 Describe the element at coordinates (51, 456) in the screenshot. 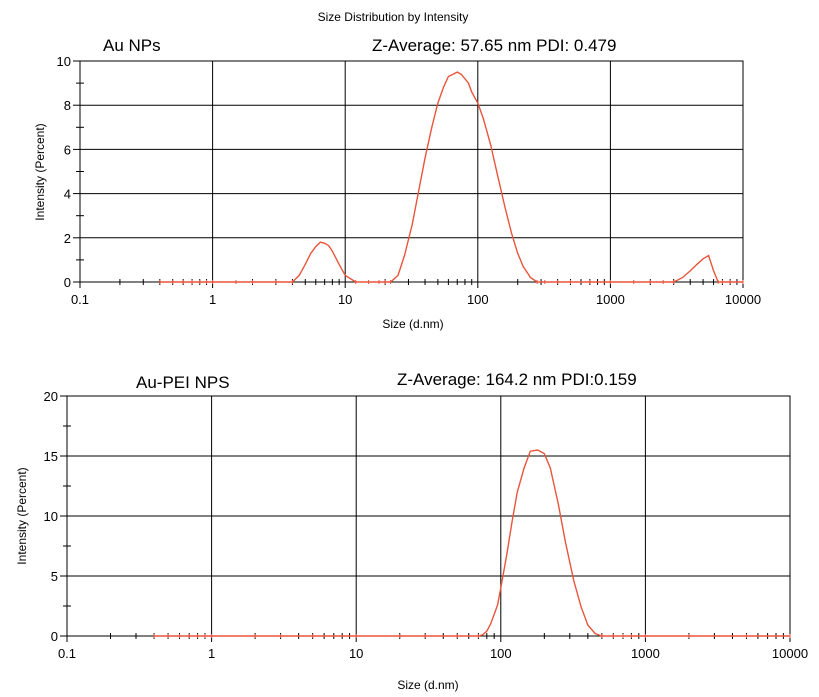

I see `y-tick-label: 15` at that location.